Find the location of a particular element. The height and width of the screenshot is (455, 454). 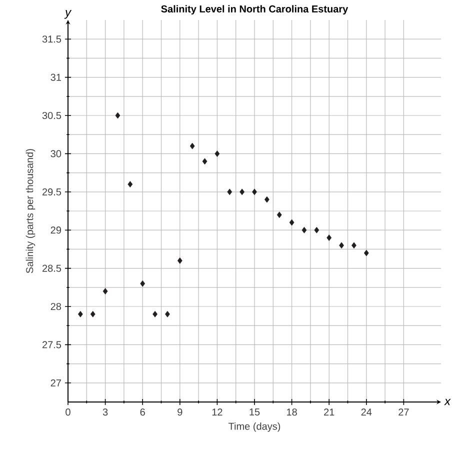

y-axis-title: Salinity (parts per thousand) is located at coordinates (31, 211).